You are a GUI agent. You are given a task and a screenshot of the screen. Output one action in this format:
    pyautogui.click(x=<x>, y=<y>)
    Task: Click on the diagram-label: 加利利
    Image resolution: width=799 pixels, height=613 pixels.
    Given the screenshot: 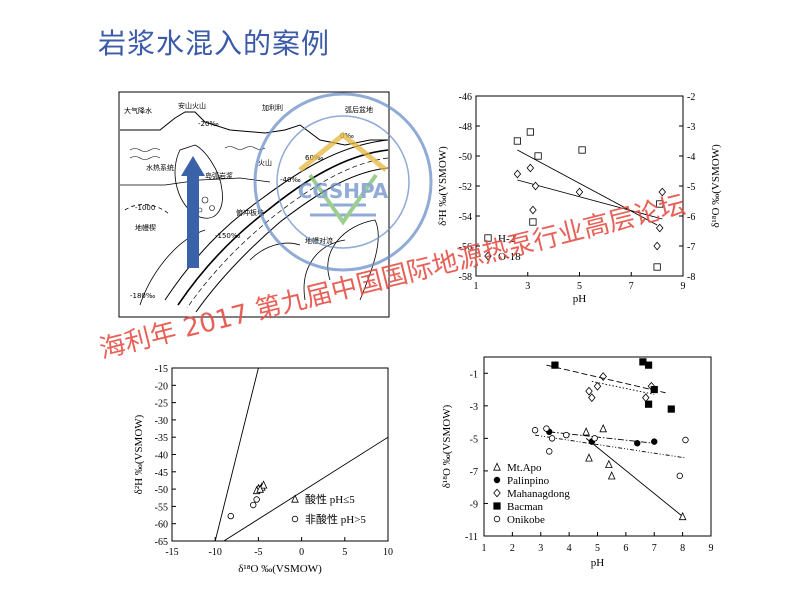 What is the action you would take?
    pyautogui.click(x=272, y=107)
    